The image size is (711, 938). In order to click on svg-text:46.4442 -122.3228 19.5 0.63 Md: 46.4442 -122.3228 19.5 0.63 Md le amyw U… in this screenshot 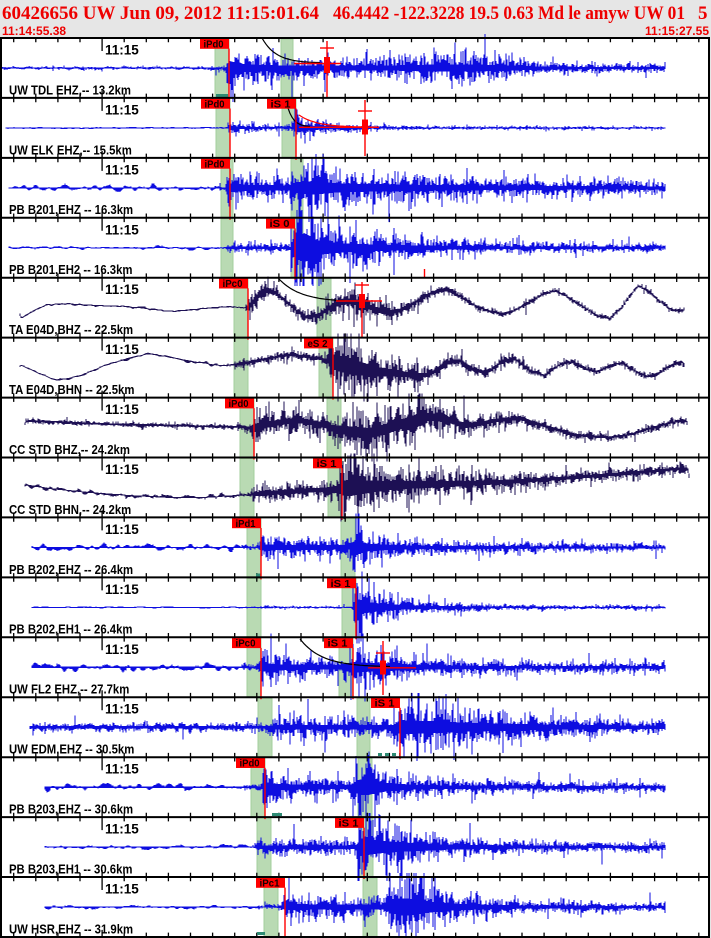, I will do `click(509, 13)`.